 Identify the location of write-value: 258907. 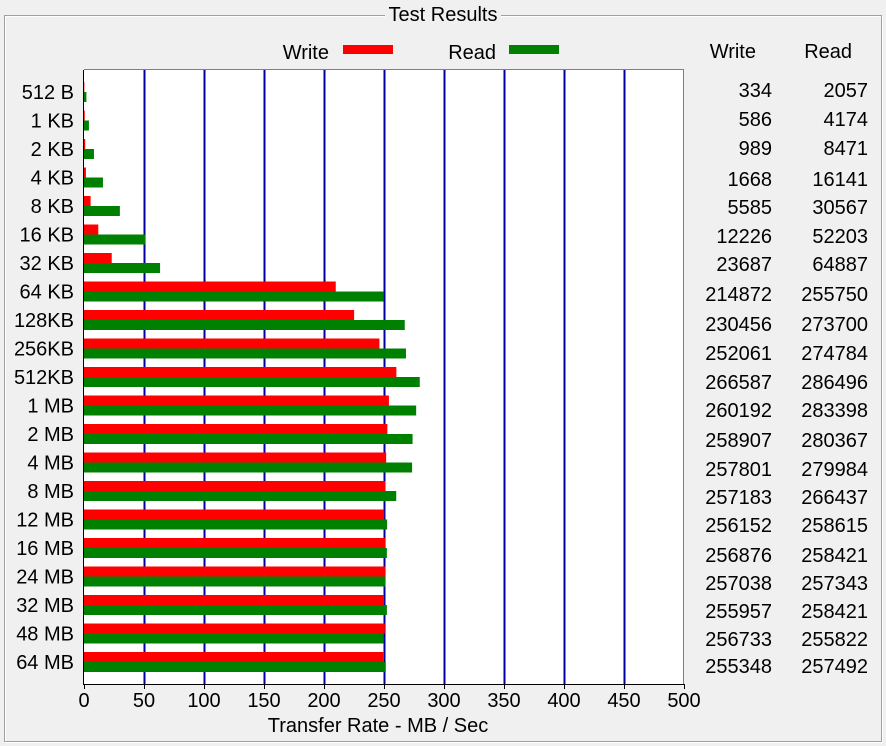
(738, 441).